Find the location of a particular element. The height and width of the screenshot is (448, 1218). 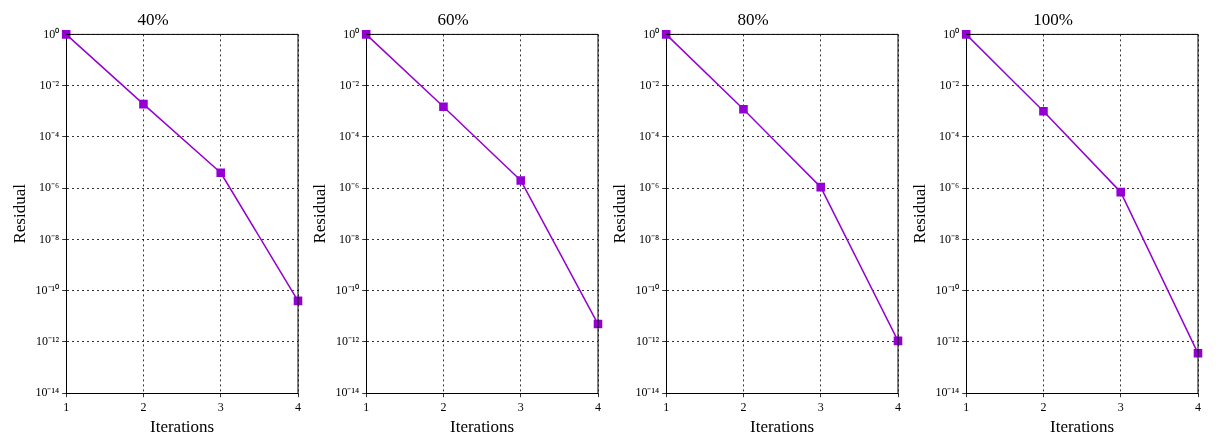

chart-title: 100% is located at coordinates (1053, 19).